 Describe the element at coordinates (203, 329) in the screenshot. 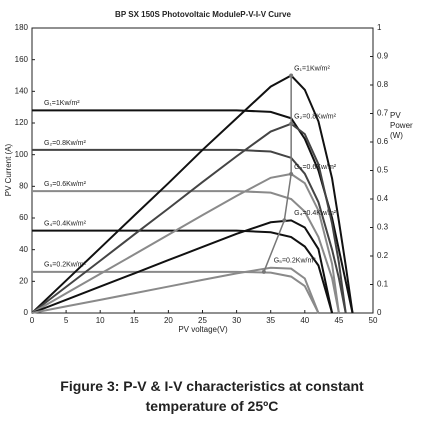

I see `x-axis-label: PV voltage(V)` at that location.